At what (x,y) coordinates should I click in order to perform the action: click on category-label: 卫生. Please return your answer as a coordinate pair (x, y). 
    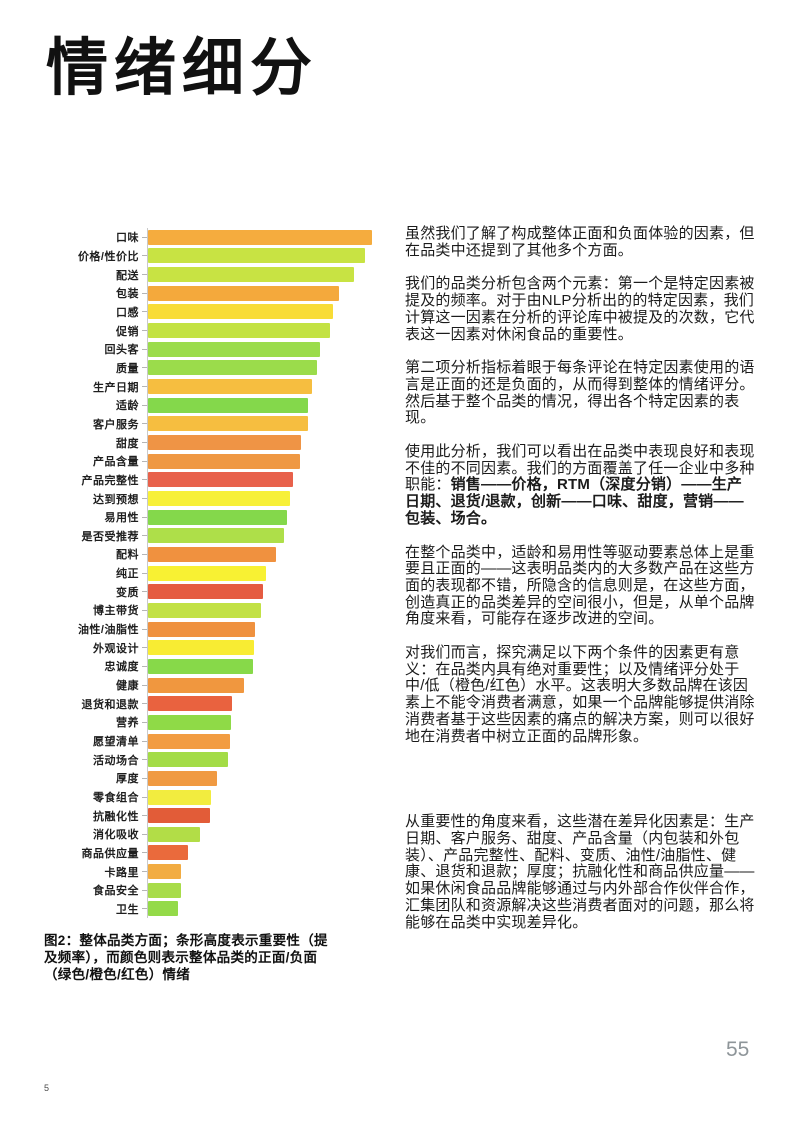
    Looking at the image, I should click on (127, 909).